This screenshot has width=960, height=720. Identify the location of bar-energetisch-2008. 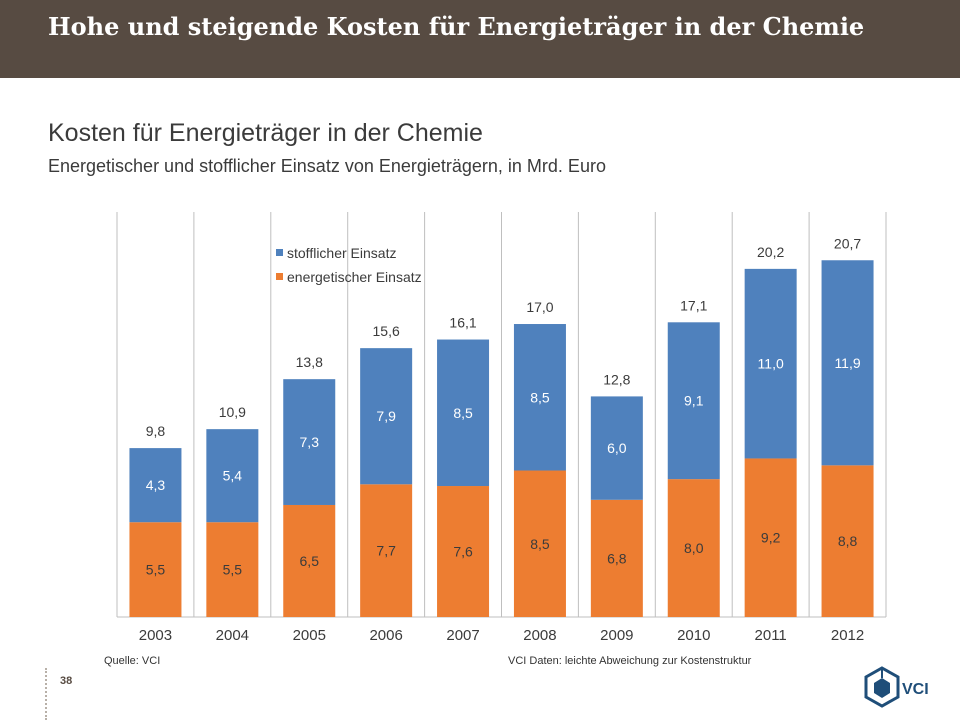
(539, 543).